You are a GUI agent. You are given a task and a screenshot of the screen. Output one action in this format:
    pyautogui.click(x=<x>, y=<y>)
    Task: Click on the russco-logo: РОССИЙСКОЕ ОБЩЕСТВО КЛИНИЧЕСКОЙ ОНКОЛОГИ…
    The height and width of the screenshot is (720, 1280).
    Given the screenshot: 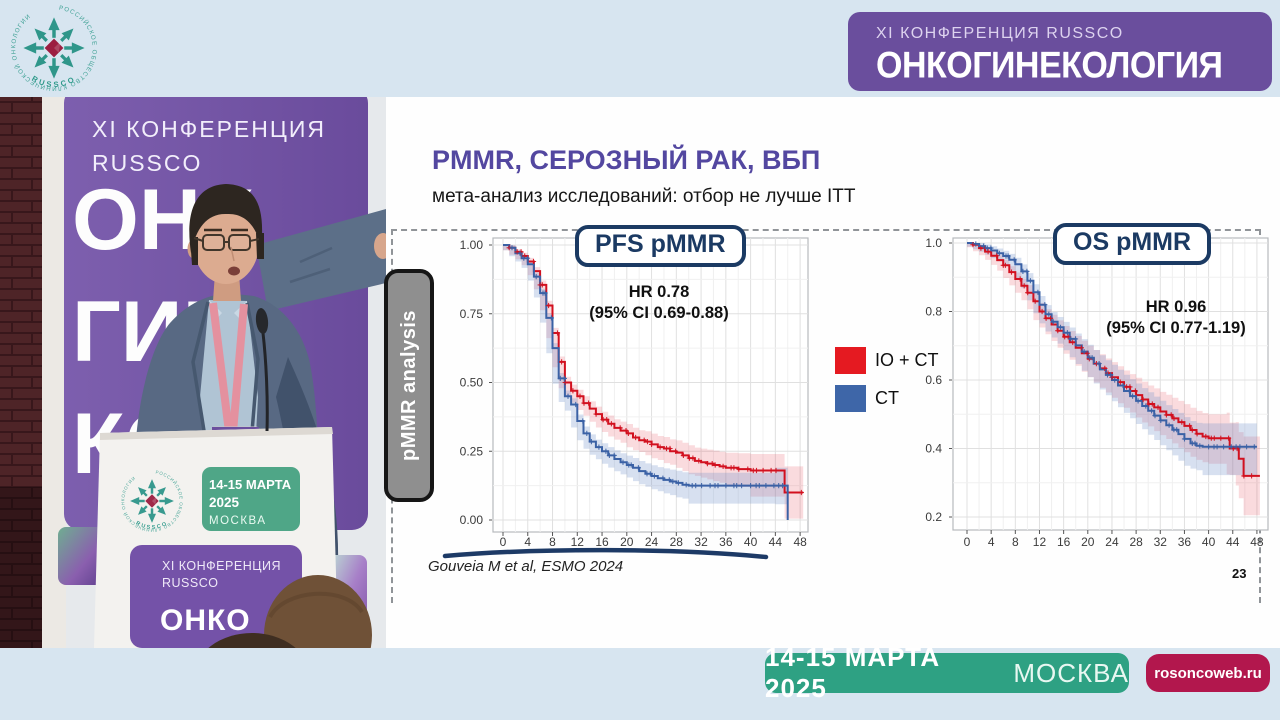 What is the action you would take?
    pyautogui.click(x=54, y=48)
    